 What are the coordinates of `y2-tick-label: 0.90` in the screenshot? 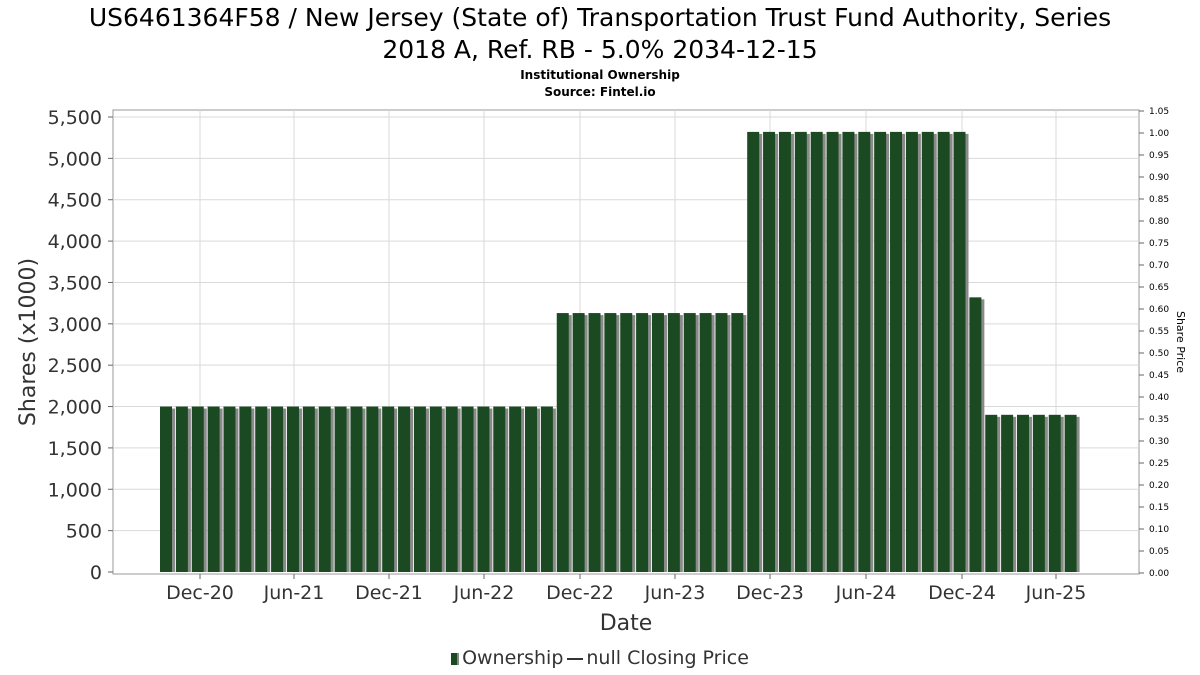 It's located at (1159, 178).